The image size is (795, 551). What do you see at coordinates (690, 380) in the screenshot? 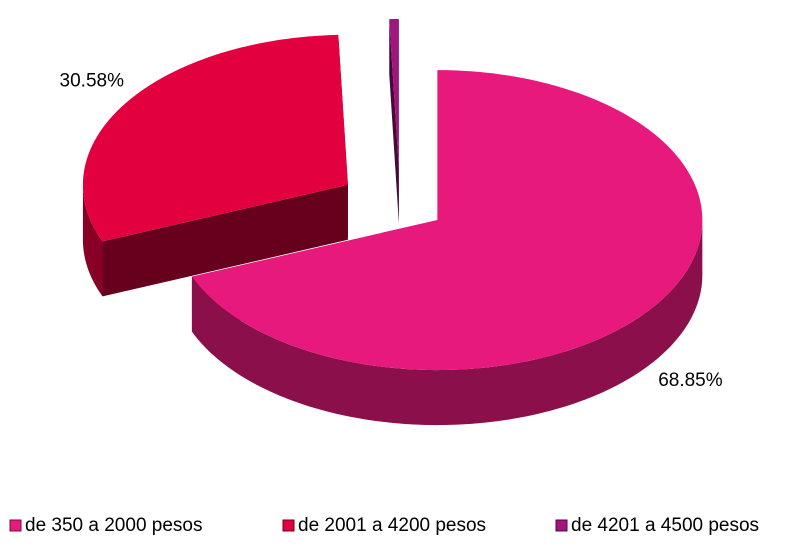
I see `data-label: 68.85%` at bounding box center [690, 380].